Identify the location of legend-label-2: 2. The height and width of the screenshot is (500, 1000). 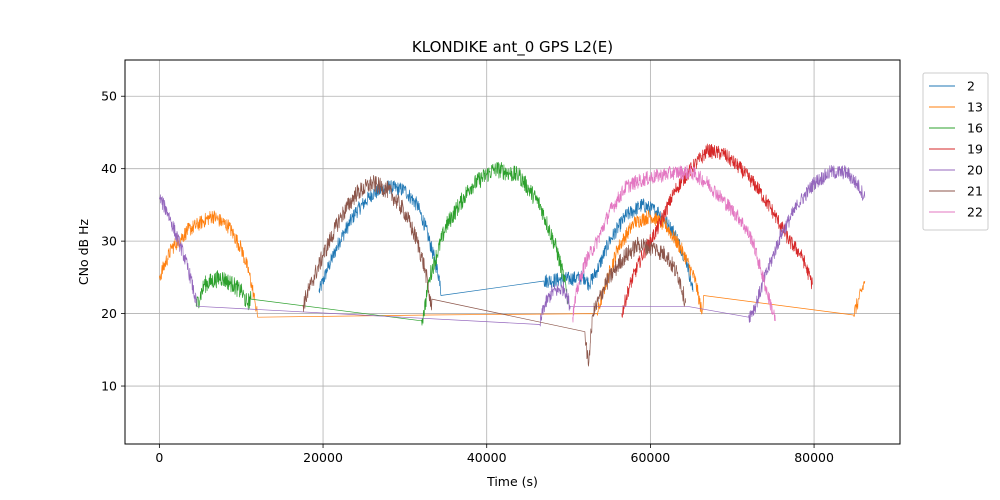
(971, 86).